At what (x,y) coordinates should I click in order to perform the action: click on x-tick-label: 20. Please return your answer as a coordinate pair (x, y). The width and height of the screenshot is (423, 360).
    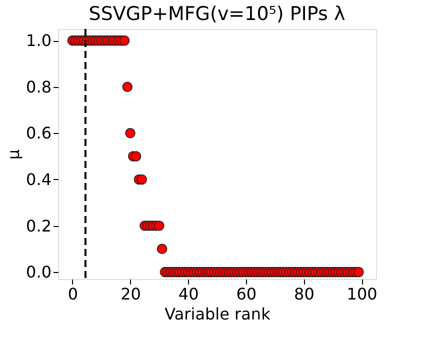
    Looking at the image, I should click on (130, 294).